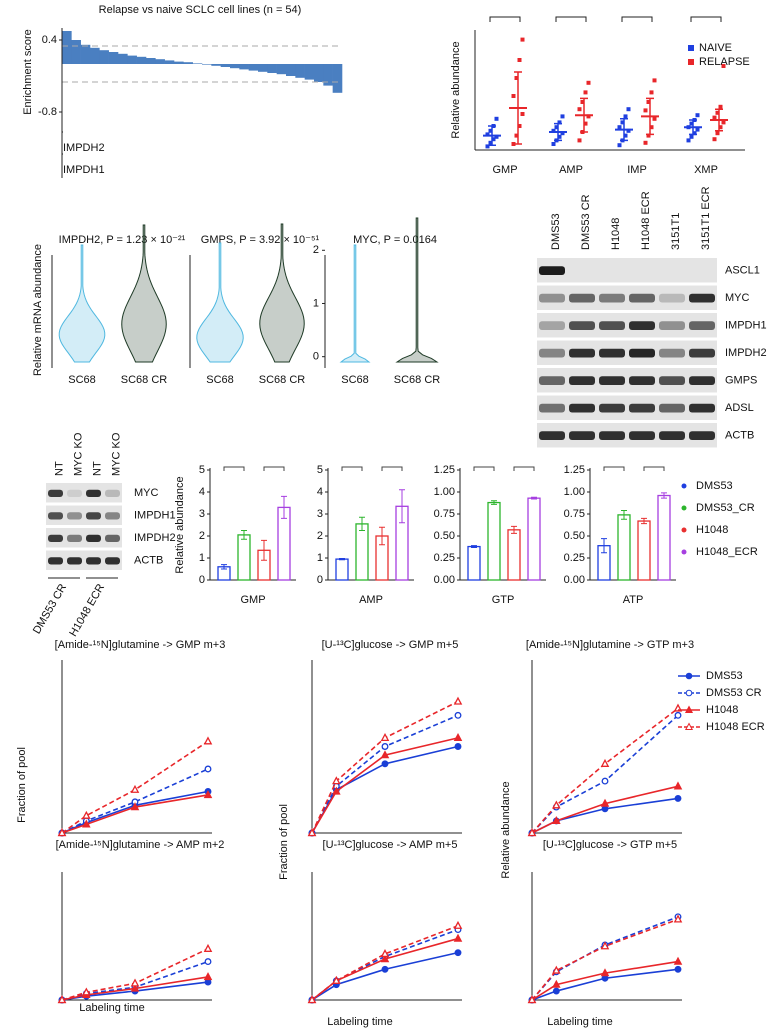 Image resolution: width=768 pixels, height=1031 pixels. Describe the element at coordinates (574, 536) in the screenshot. I see `y-tick-label: 0.50` at that location.